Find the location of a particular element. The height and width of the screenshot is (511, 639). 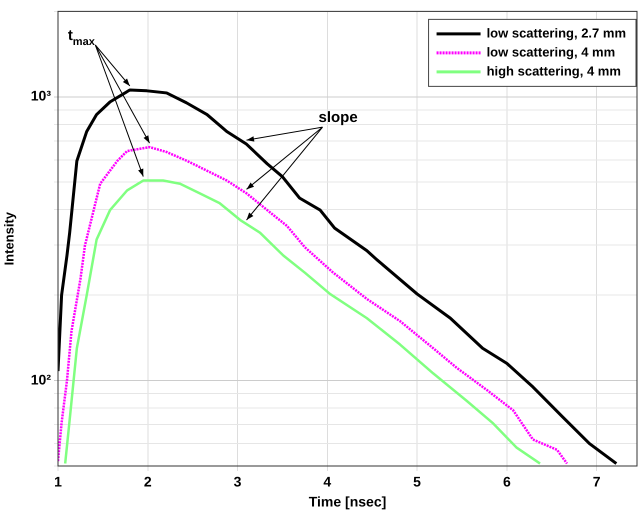

annotation: slope is located at coordinates (338, 117).